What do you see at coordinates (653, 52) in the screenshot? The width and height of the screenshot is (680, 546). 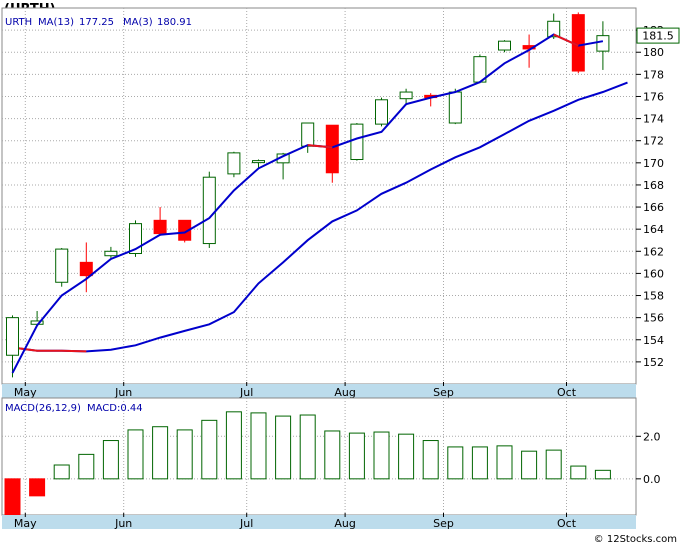 I see `price-tick-label: 180` at bounding box center [653, 52].